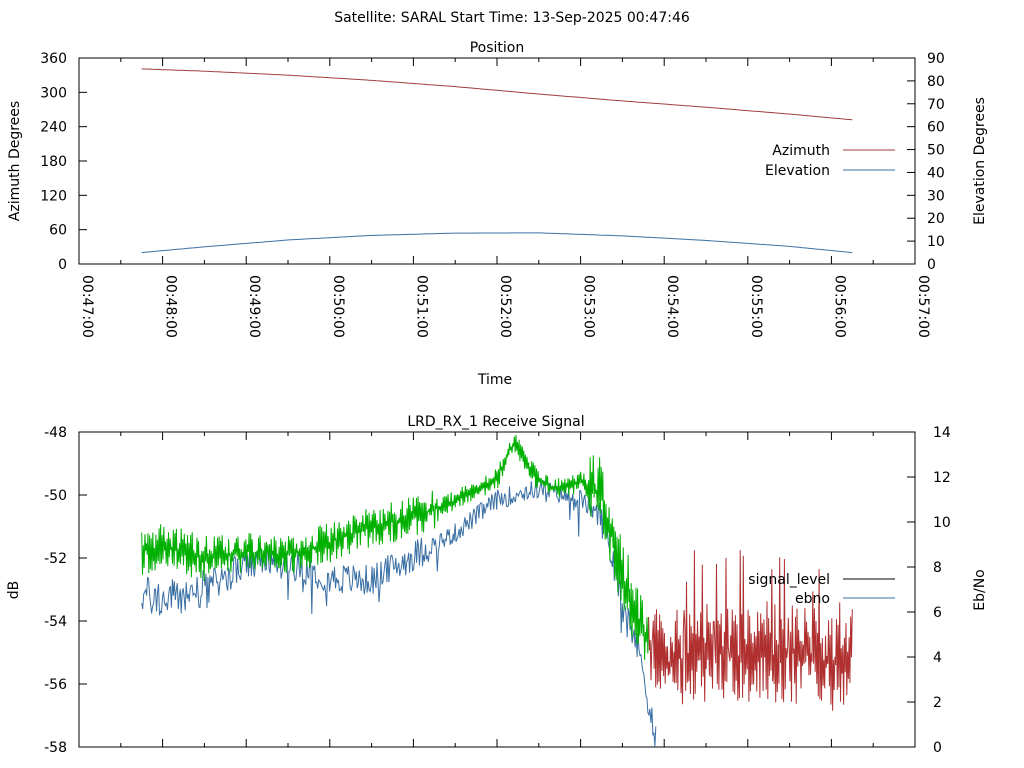  Describe the element at coordinates (55, 559) in the screenshot. I see `signal-ytick-label: -52` at that location.